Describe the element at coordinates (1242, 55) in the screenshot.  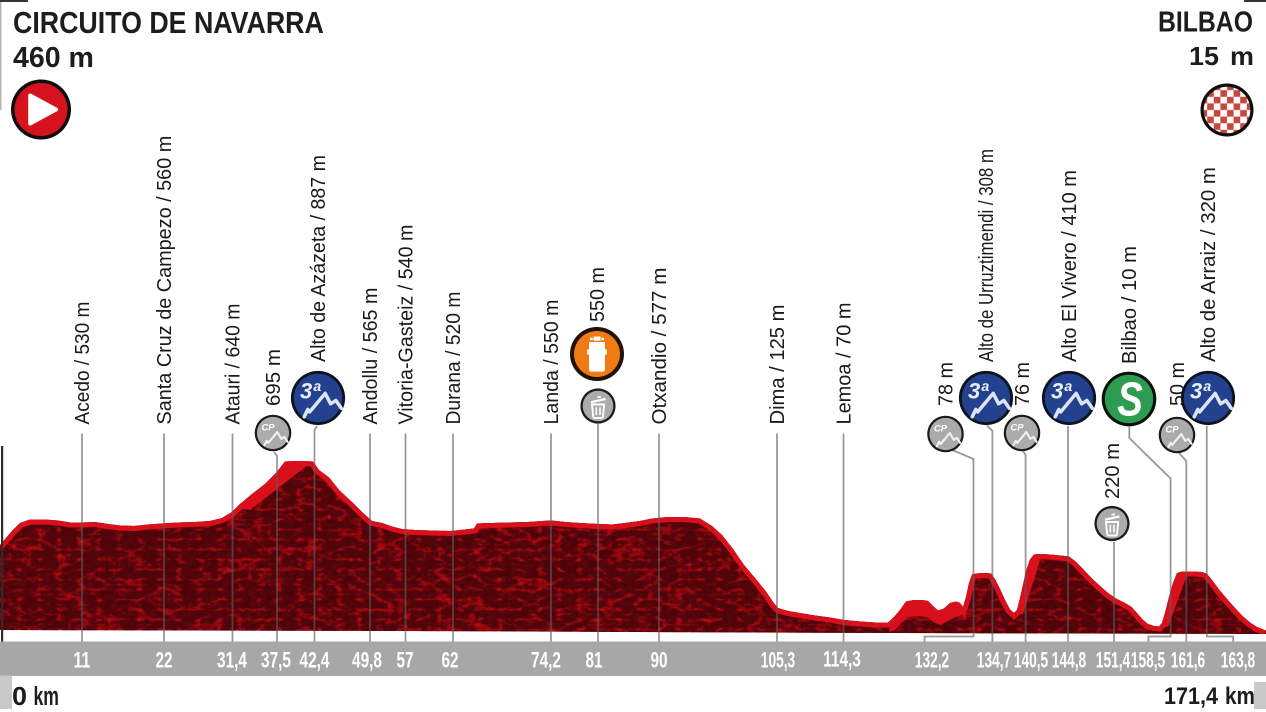
I see `svg-text: m` at that location.